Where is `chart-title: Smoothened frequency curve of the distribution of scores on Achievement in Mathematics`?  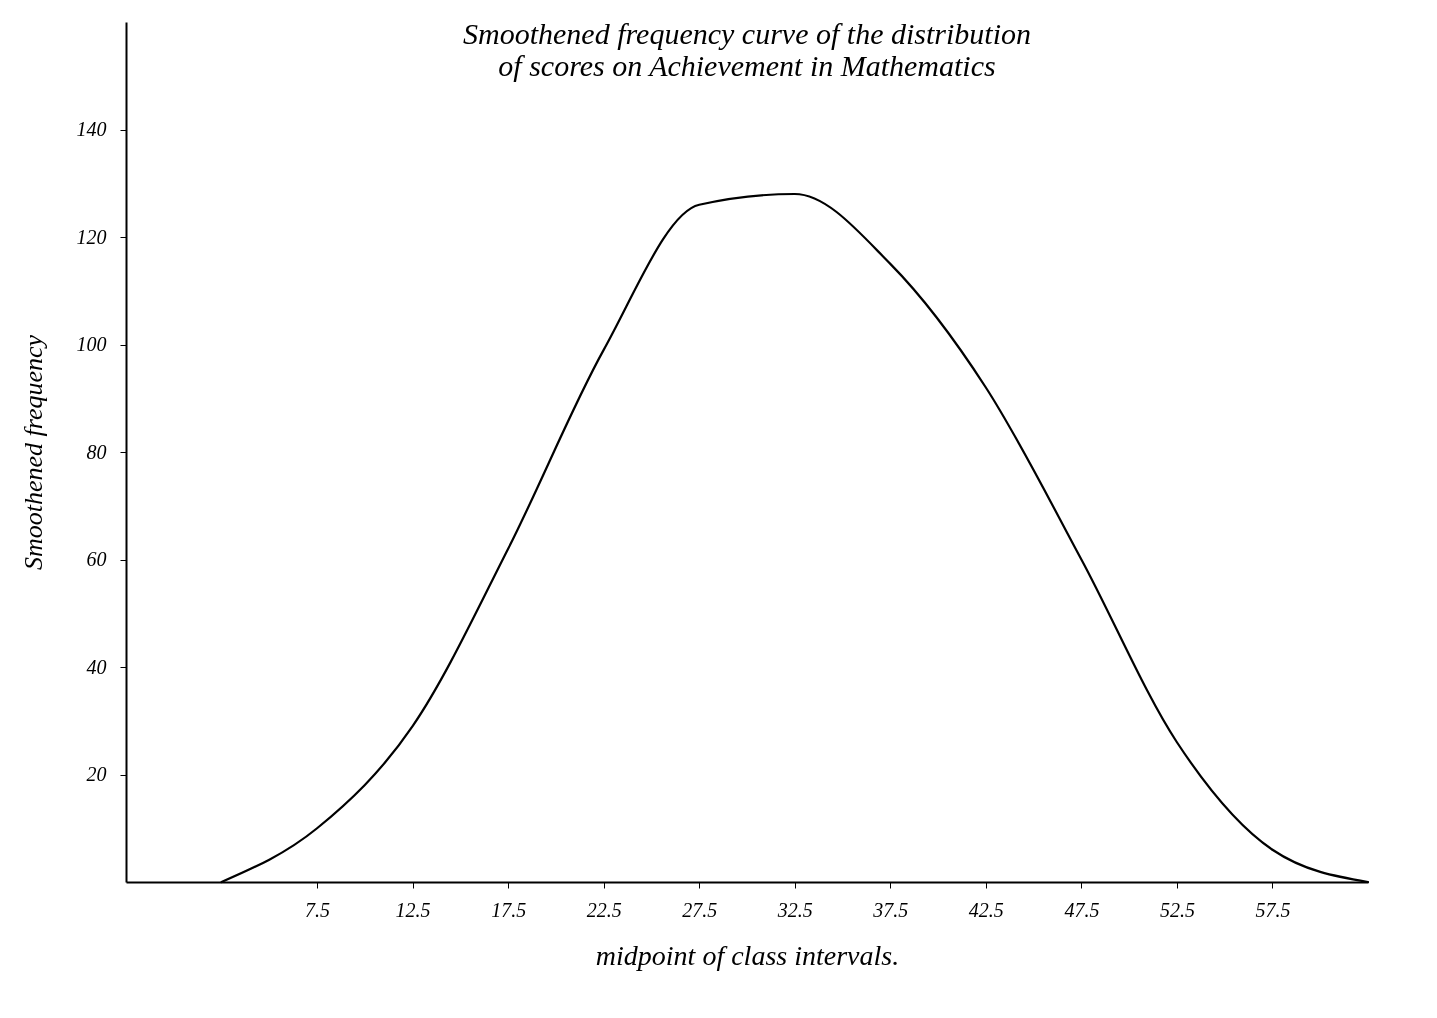 chart-title: Smoothened frequency curve of the distribution of scores on Achievement in Mathematics is located at coordinates (747, 49).